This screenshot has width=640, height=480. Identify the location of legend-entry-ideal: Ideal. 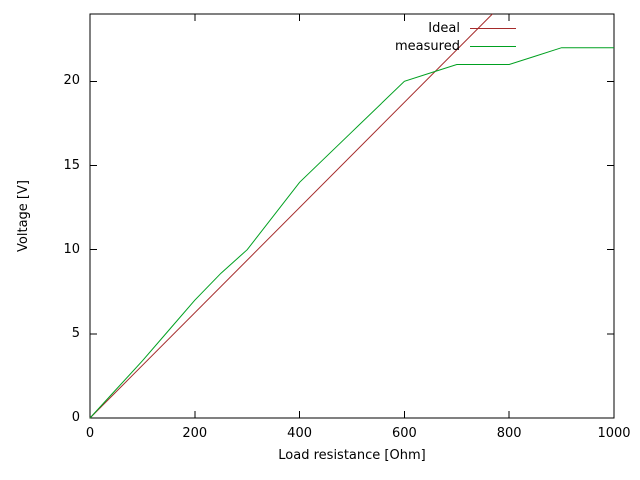
(455, 28).